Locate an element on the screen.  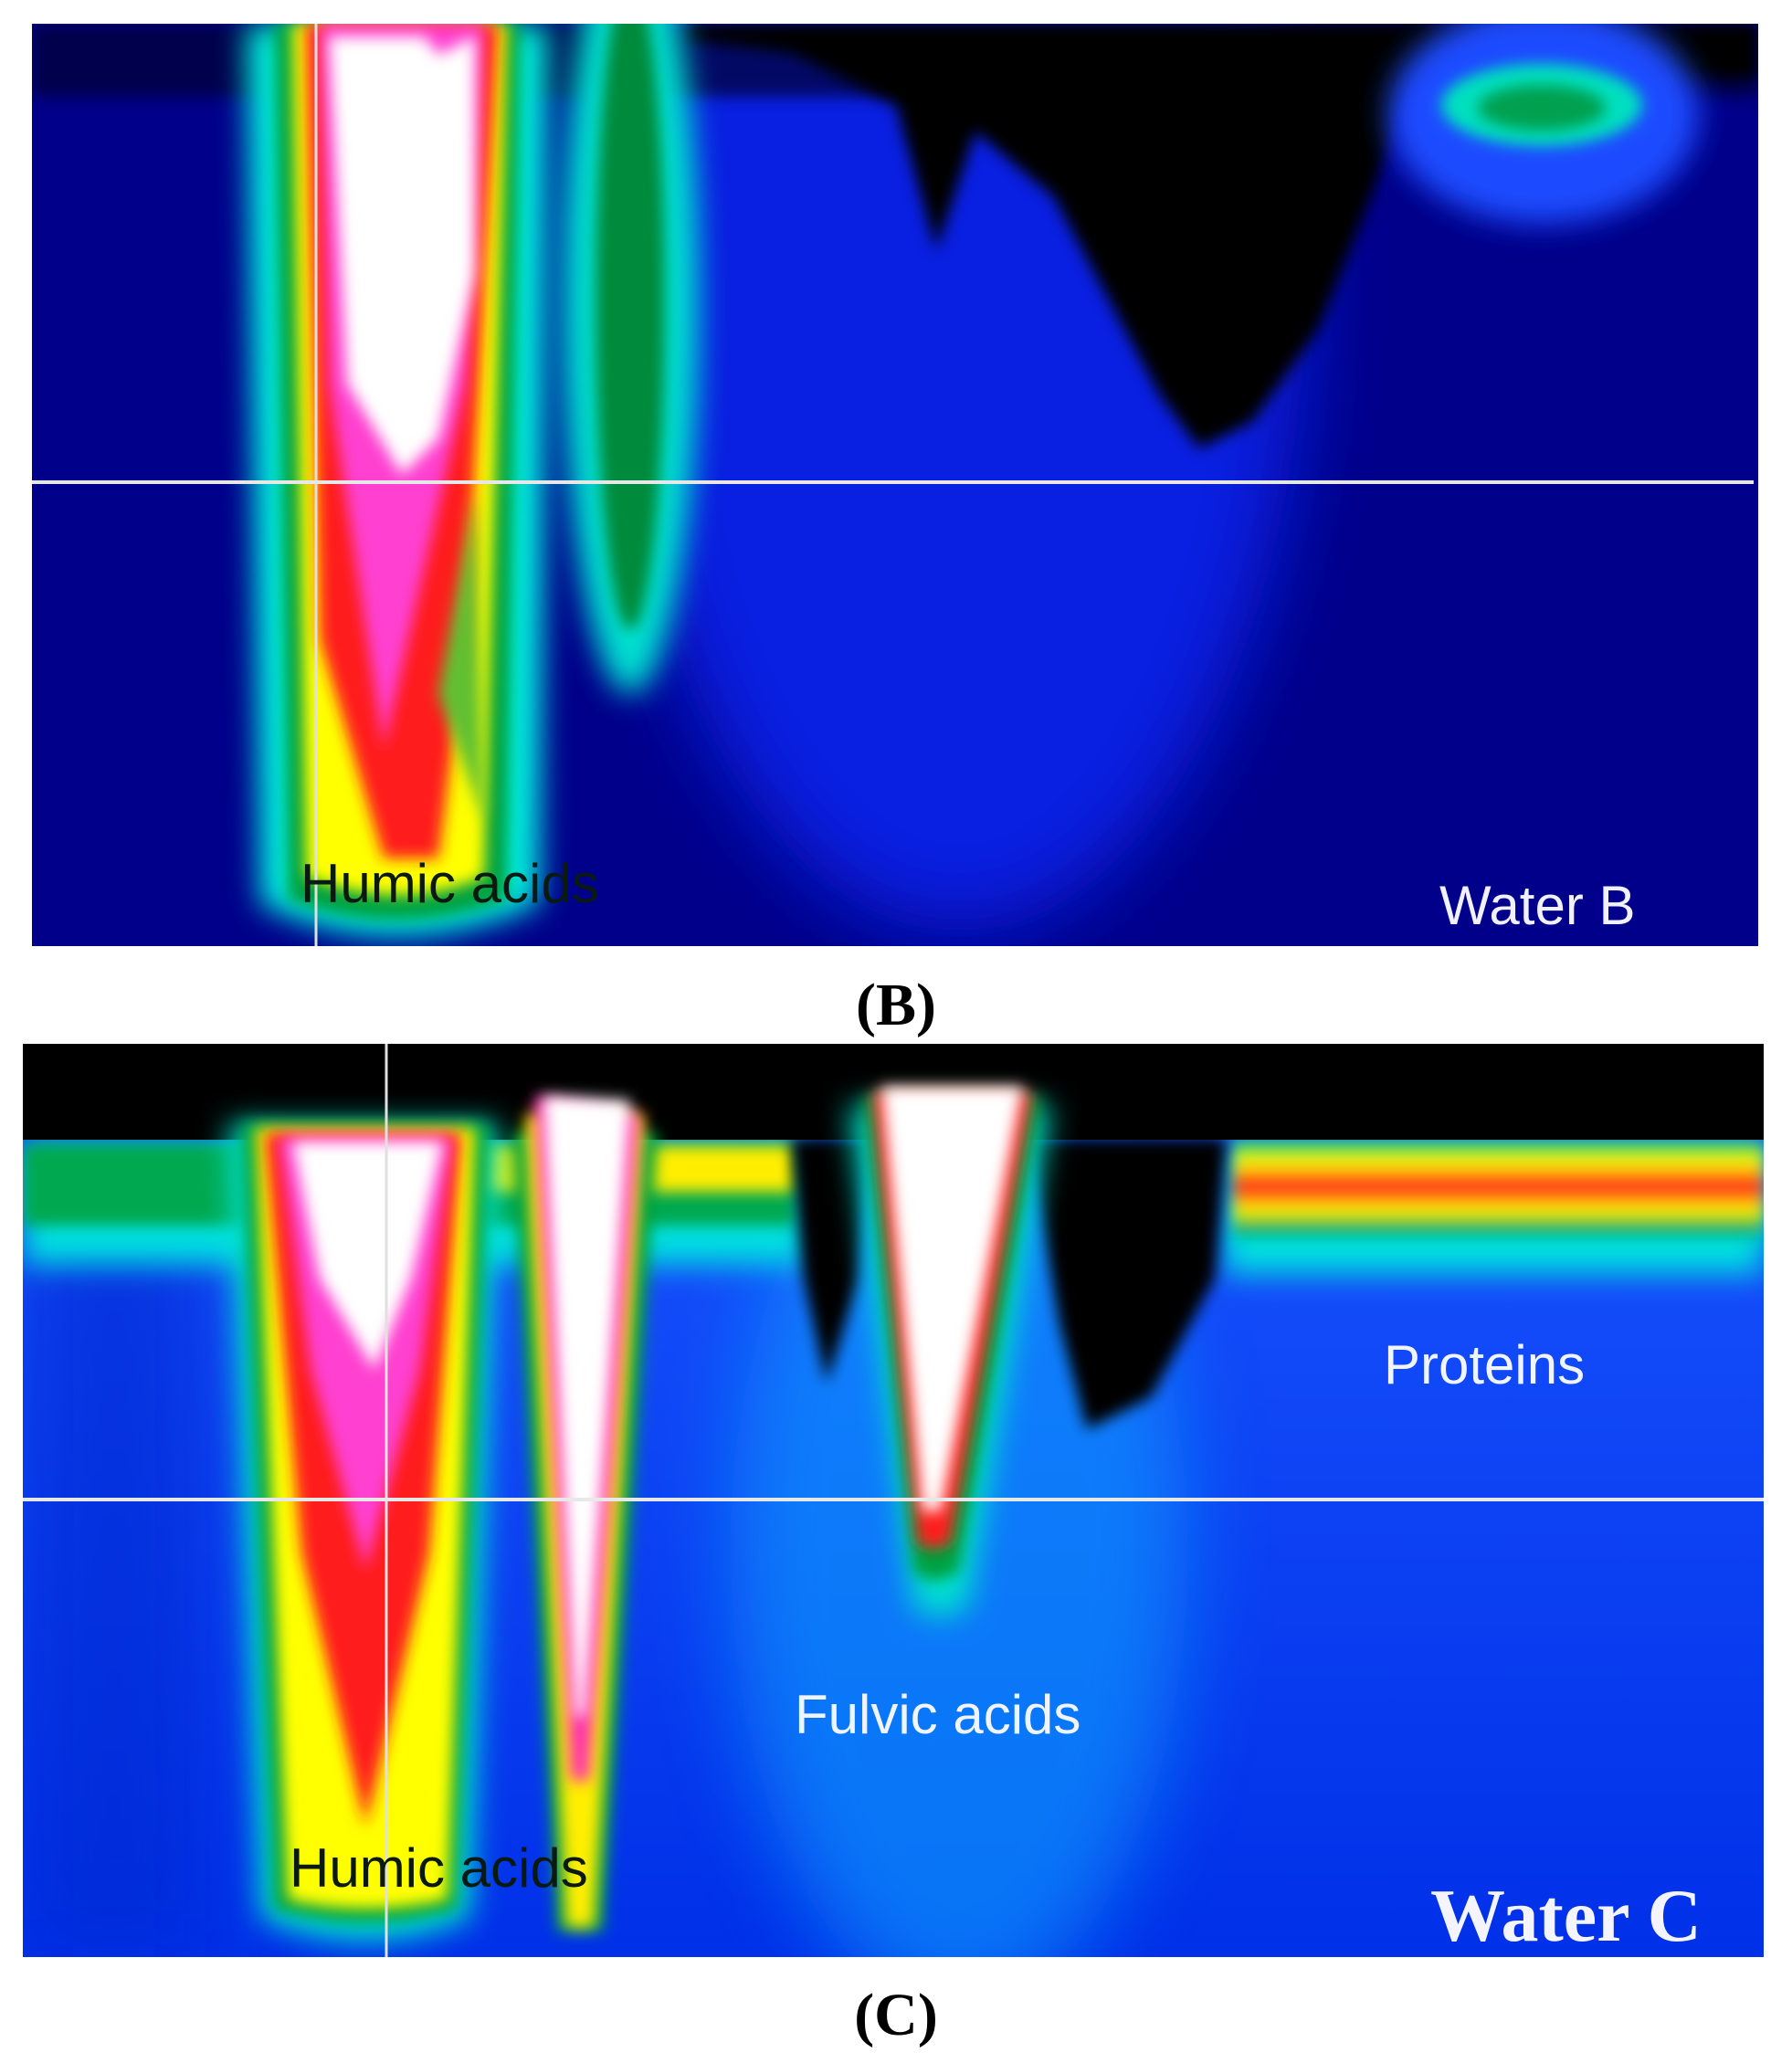
annotation: Fulvic acids is located at coordinates (937, 1714).